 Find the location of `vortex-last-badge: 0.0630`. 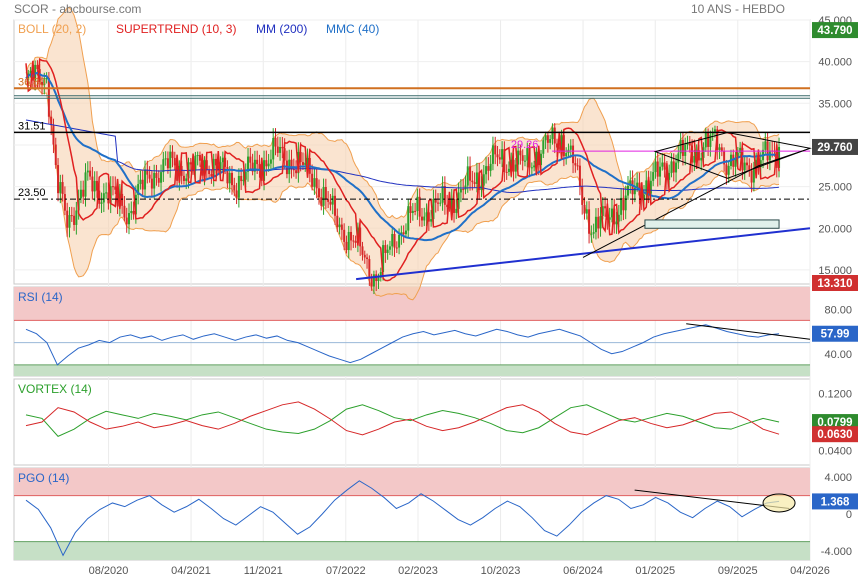

vortex-last-badge: 0.0630 is located at coordinates (834, 435).